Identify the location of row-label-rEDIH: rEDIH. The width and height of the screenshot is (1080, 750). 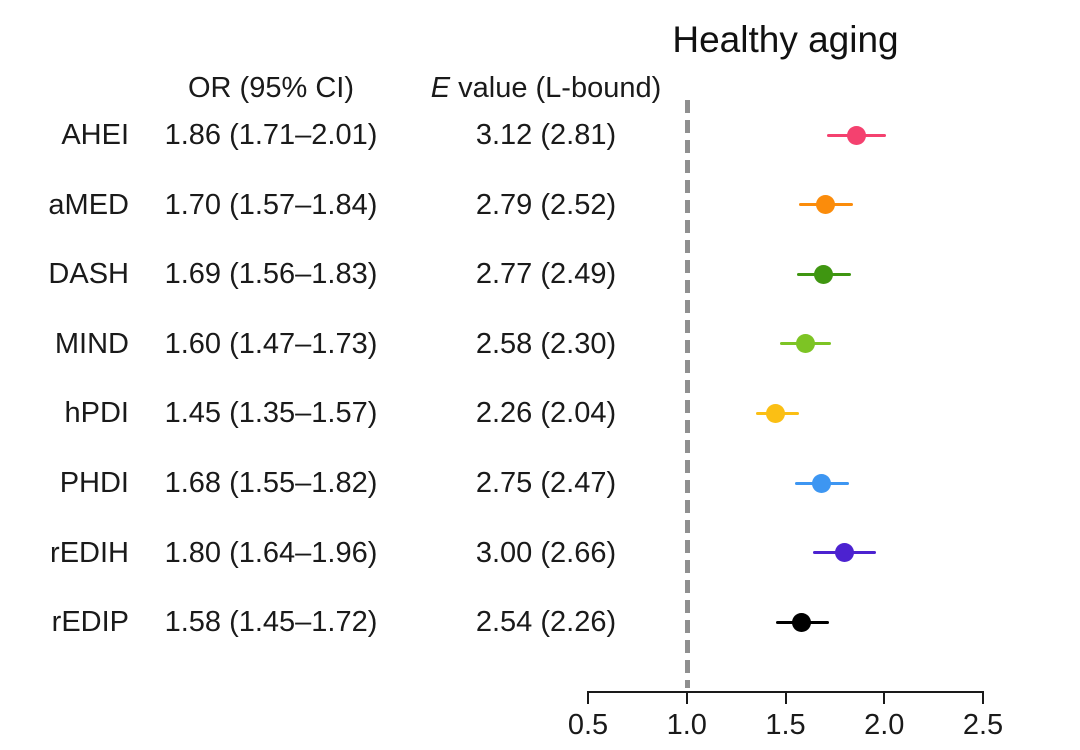
(89, 552).